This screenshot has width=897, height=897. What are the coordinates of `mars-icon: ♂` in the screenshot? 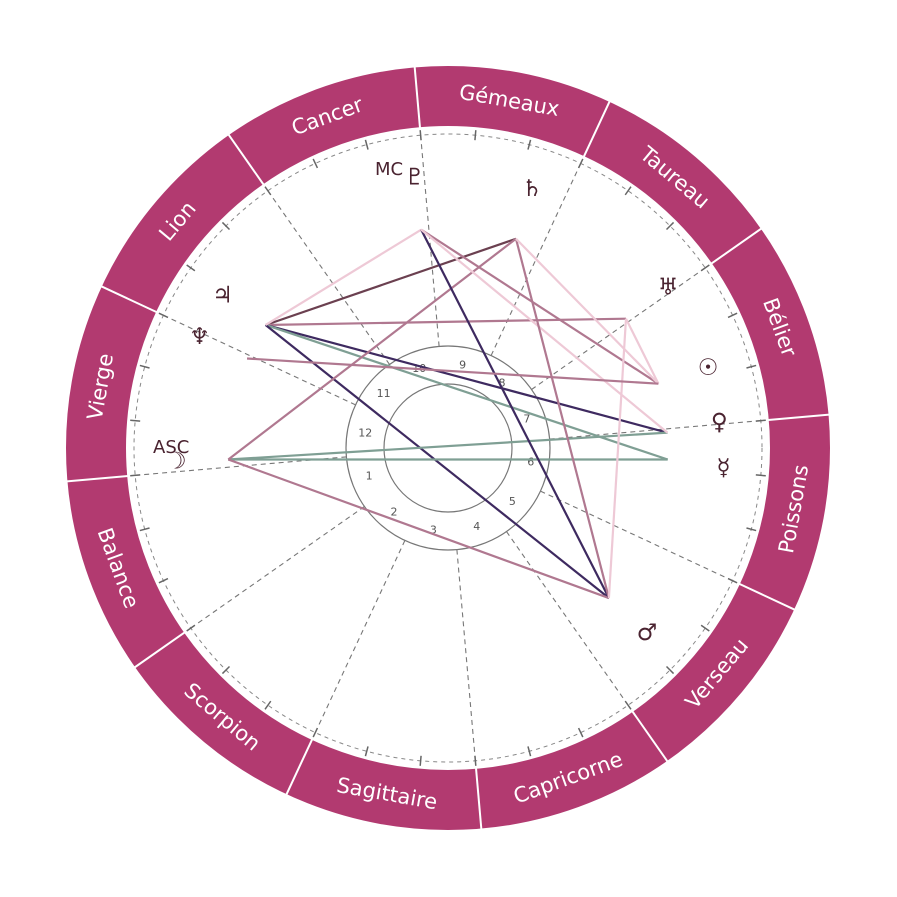 It's located at (647, 633).